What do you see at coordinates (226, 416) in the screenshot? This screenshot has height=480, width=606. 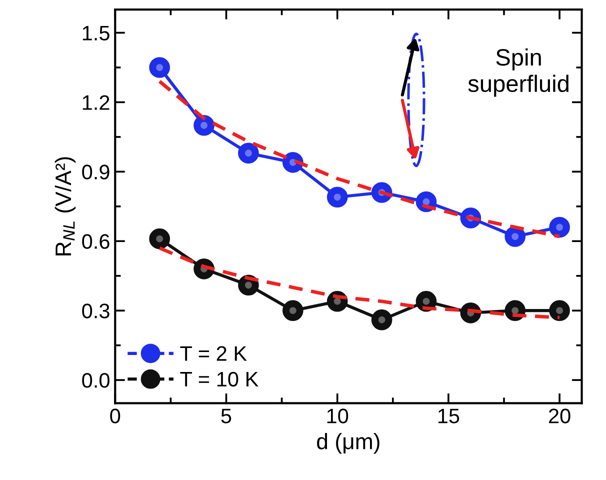 I see `x-tick-label: 5` at bounding box center [226, 416].